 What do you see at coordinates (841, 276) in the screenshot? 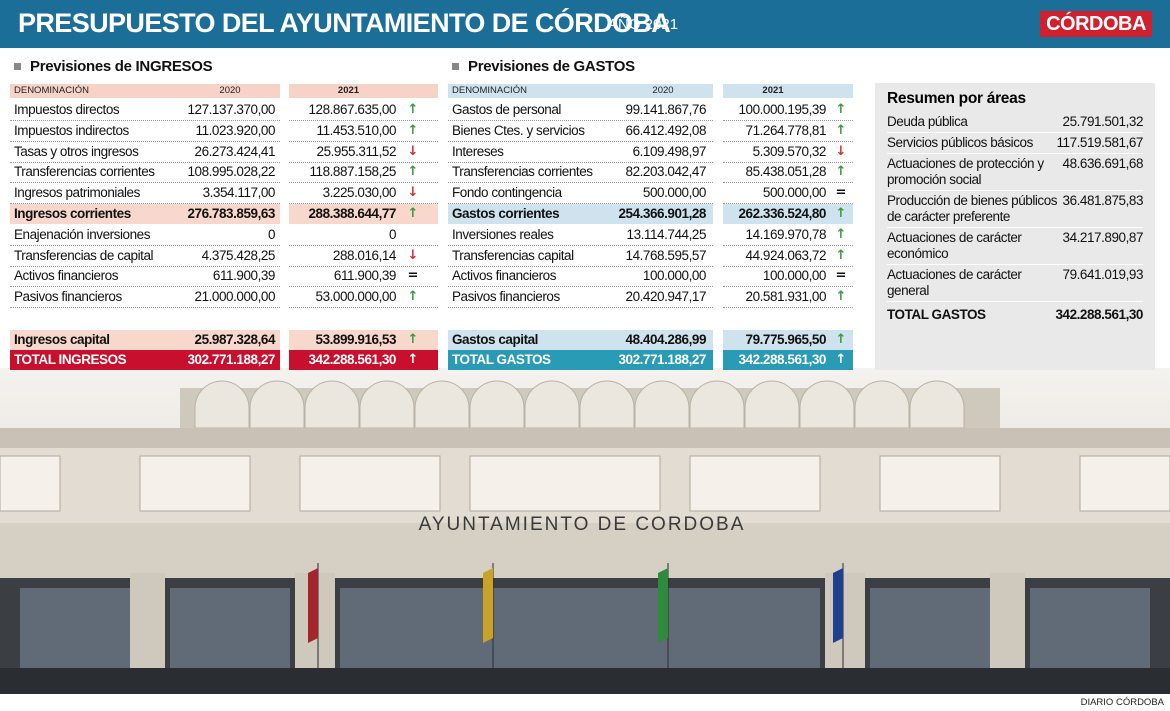
I see `trend-icon: =` at bounding box center [841, 276].